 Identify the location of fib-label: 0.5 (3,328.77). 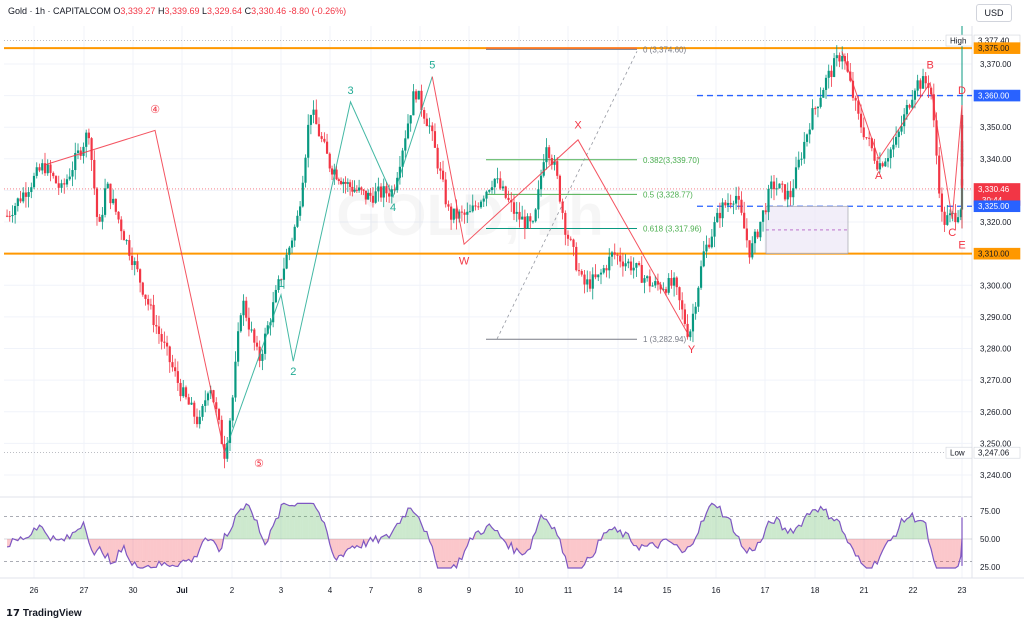
(668, 194).